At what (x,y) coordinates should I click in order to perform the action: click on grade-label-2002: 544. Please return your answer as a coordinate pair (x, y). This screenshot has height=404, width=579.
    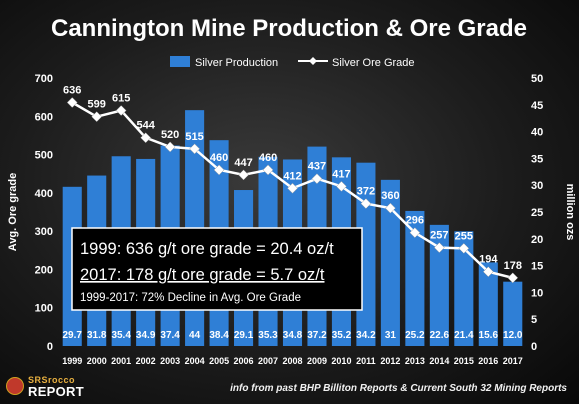
    Looking at the image, I should click on (145, 126).